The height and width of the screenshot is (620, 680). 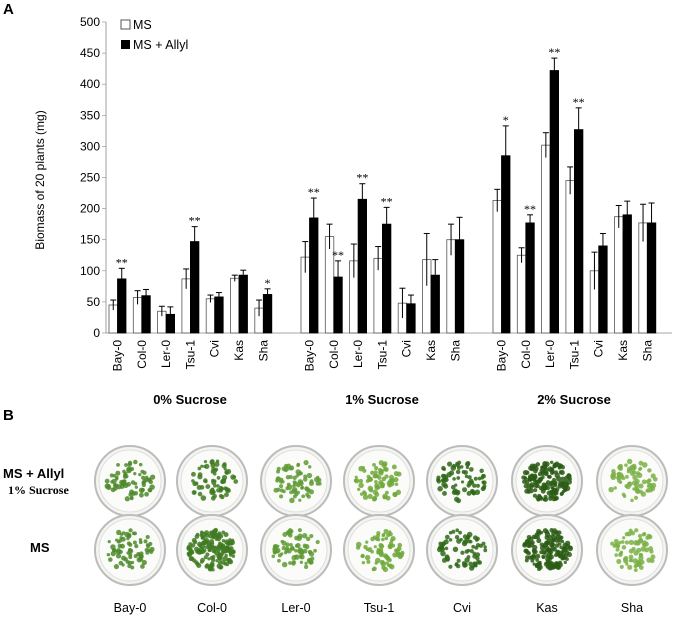 I want to click on y-tick-label: 150, so click(x=90, y=240).